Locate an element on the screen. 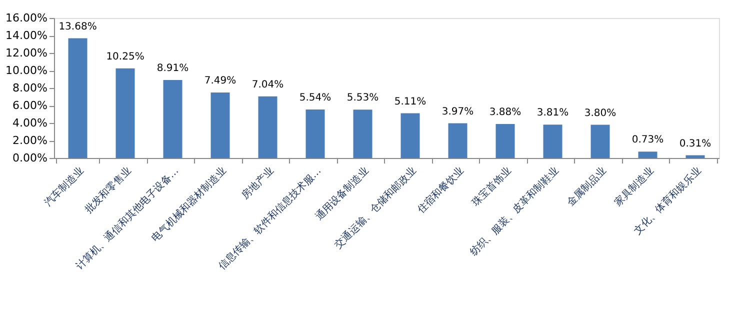  y-tick-label: 12.00% is located at coordinates (27, 53).